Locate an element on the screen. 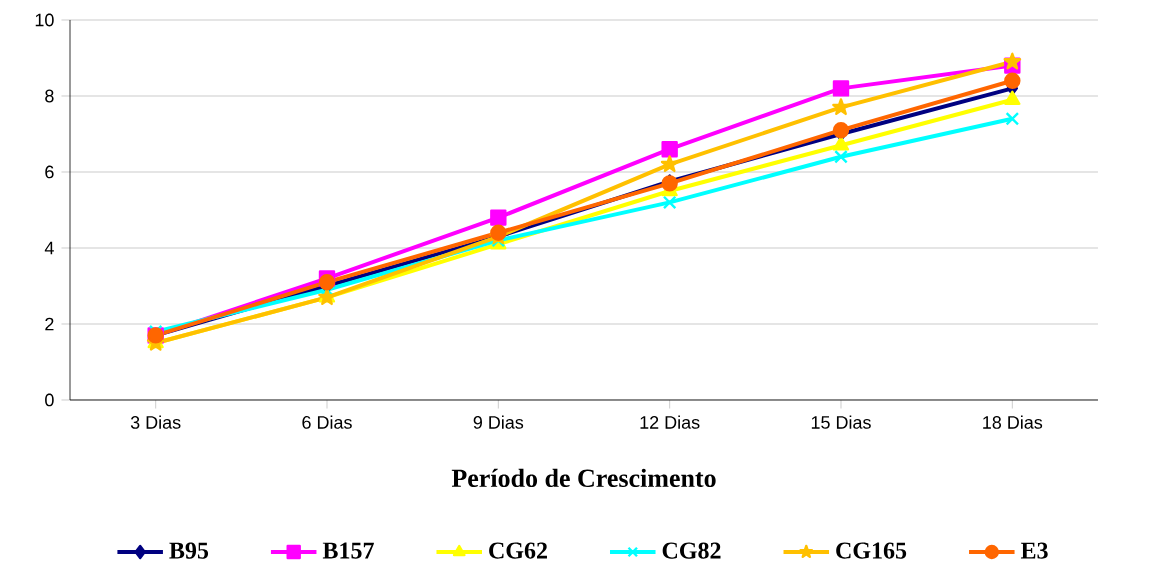  legend-label: B95 is located at coordinates (189, 550).